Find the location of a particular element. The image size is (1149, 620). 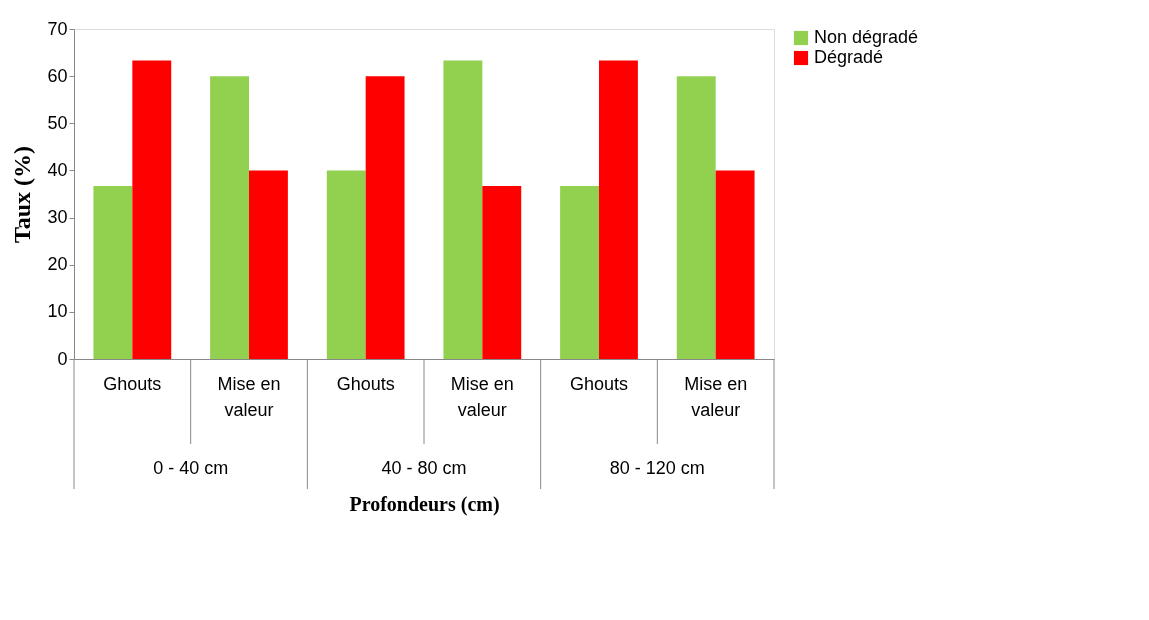

text: 0 - 40 cm is located at coordinates (191, 468).